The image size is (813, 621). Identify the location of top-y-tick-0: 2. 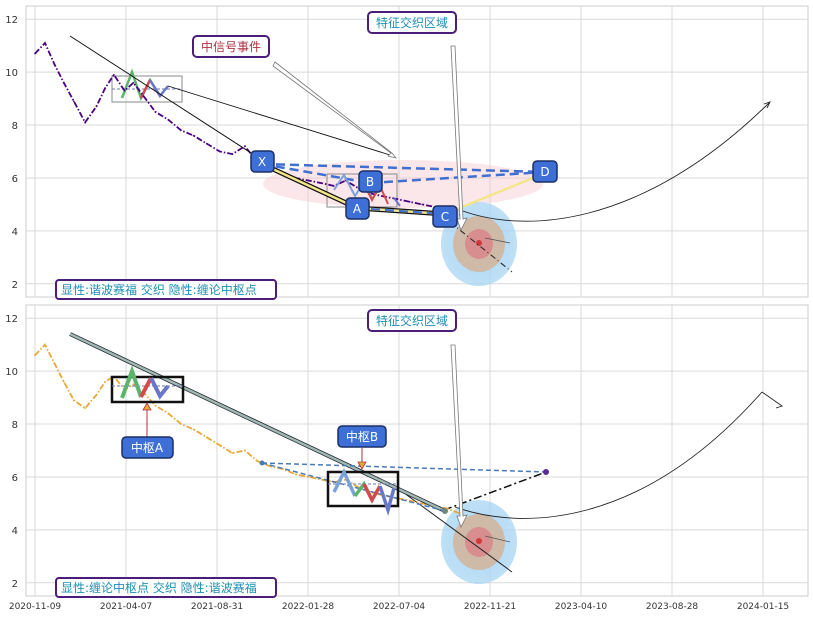
(15, 285).